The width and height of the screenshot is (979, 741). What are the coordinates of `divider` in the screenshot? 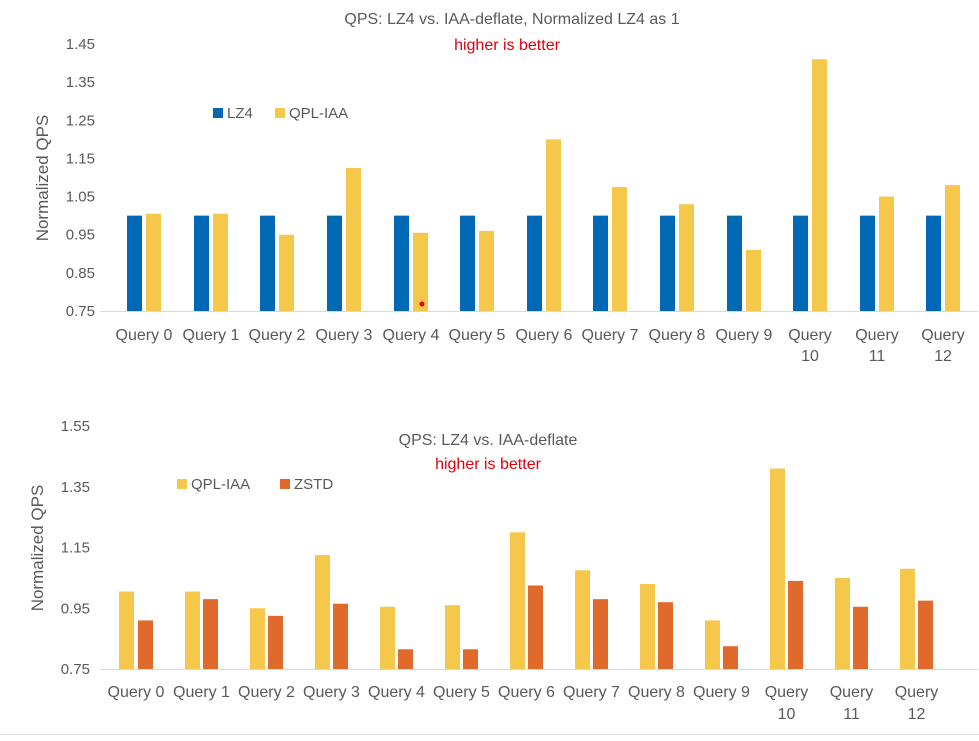 It's located at (489, 734).